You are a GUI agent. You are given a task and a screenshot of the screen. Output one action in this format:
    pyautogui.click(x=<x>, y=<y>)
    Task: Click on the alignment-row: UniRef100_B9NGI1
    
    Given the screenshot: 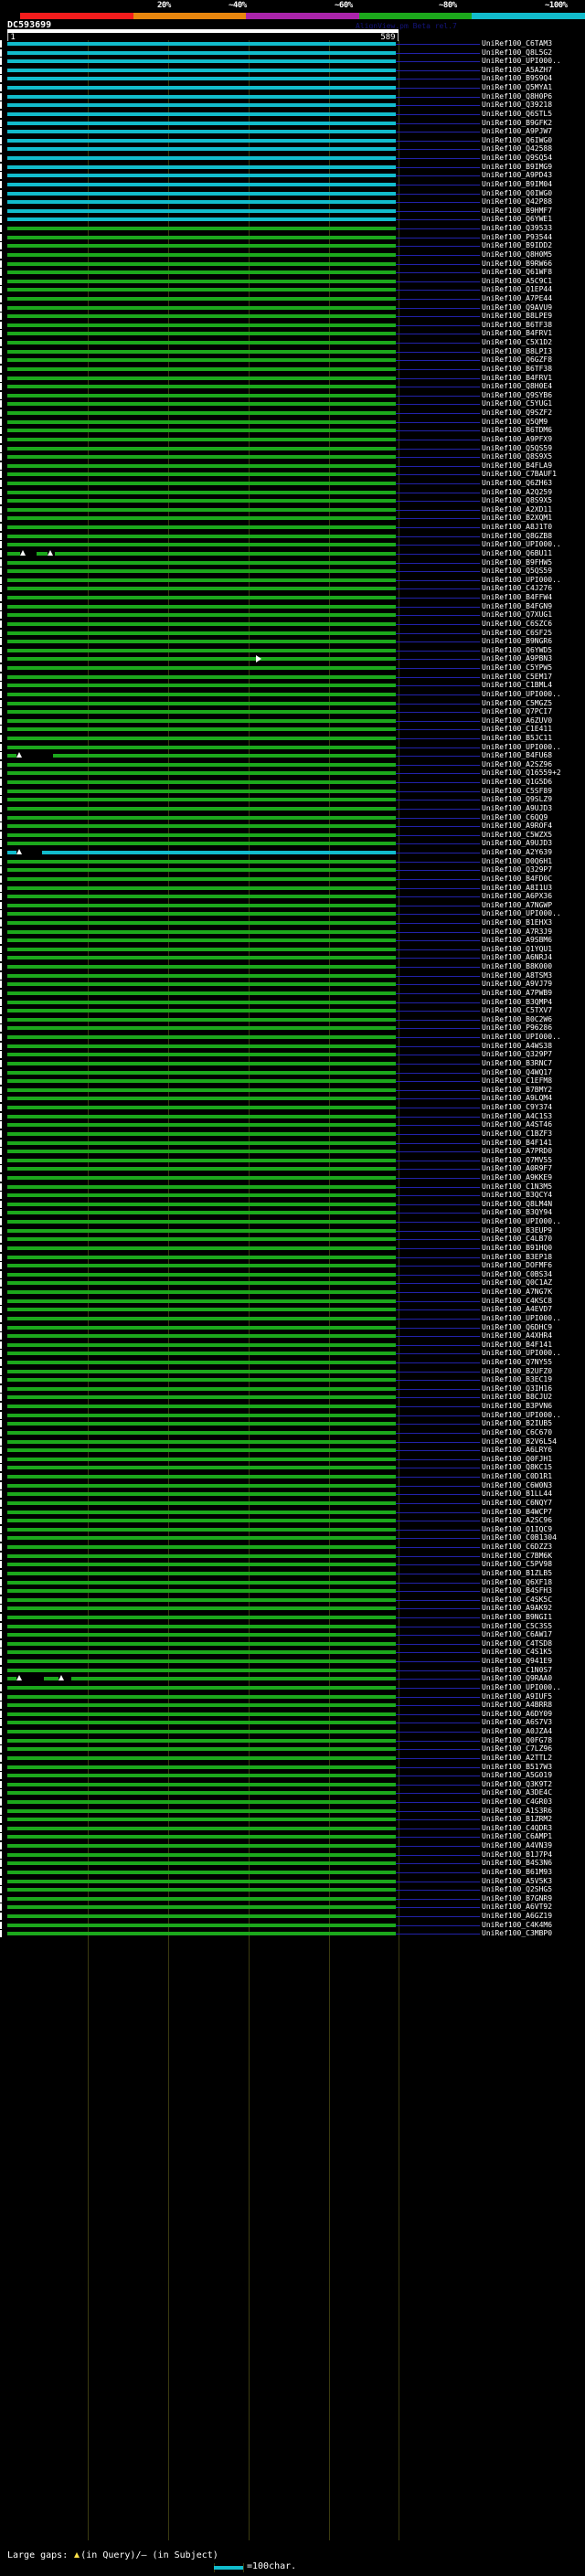 What is the action you would take?
    pyautogui.click(x=293, y=1617)
    